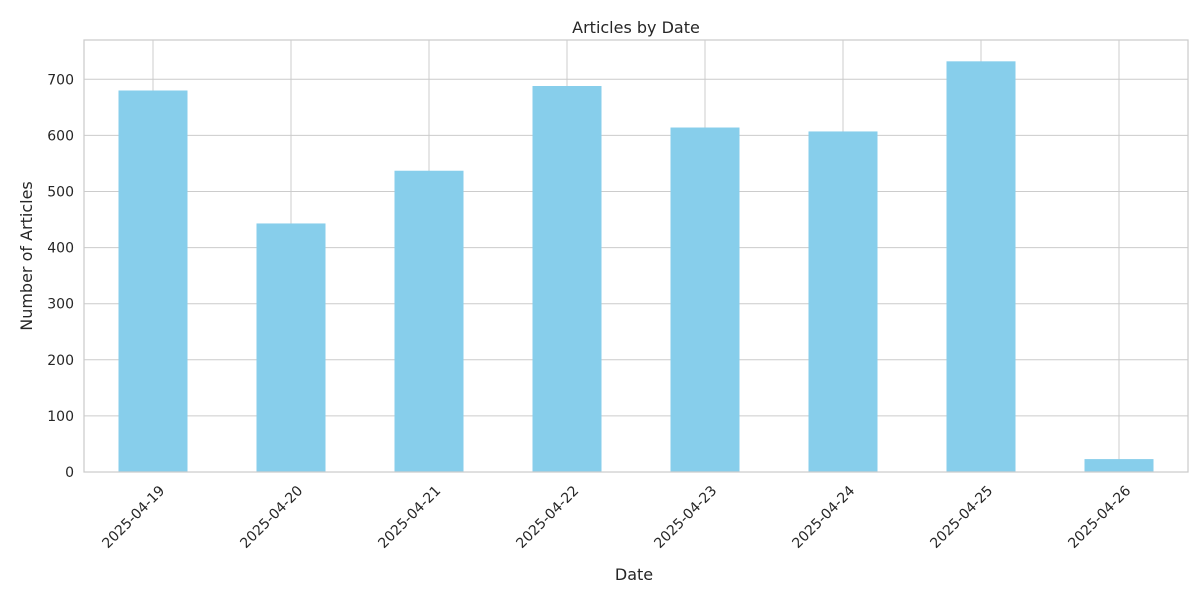 Image resolution: width=1200 pixels, height=600 pixels. Describe the element at coordinates (60, 305) in the screenshot. I see `y-tick-label: 300` at that location.